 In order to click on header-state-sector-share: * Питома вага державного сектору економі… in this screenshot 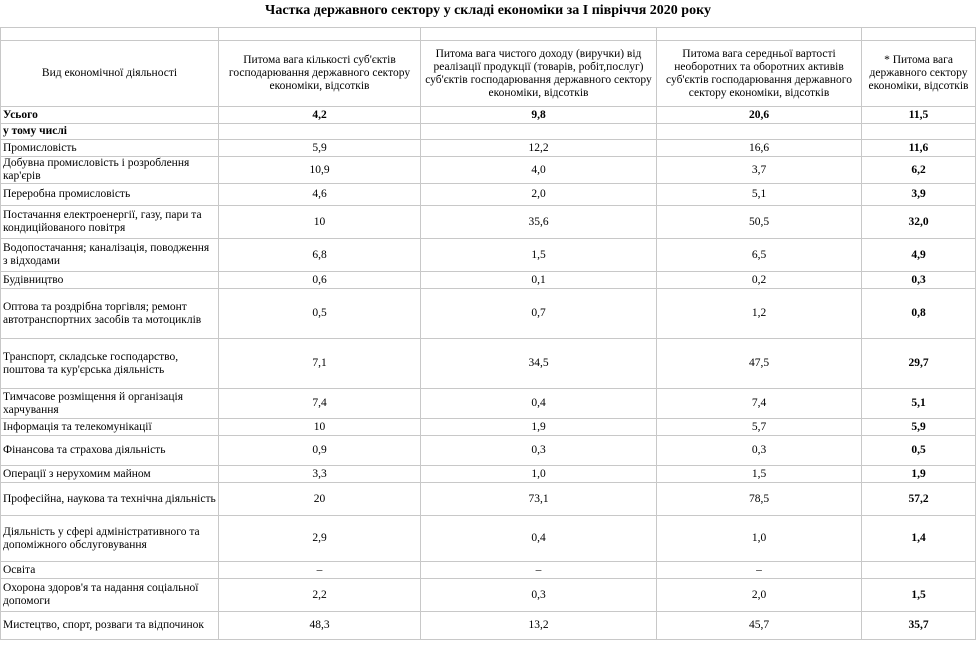, I will do `click(918, 73)`.